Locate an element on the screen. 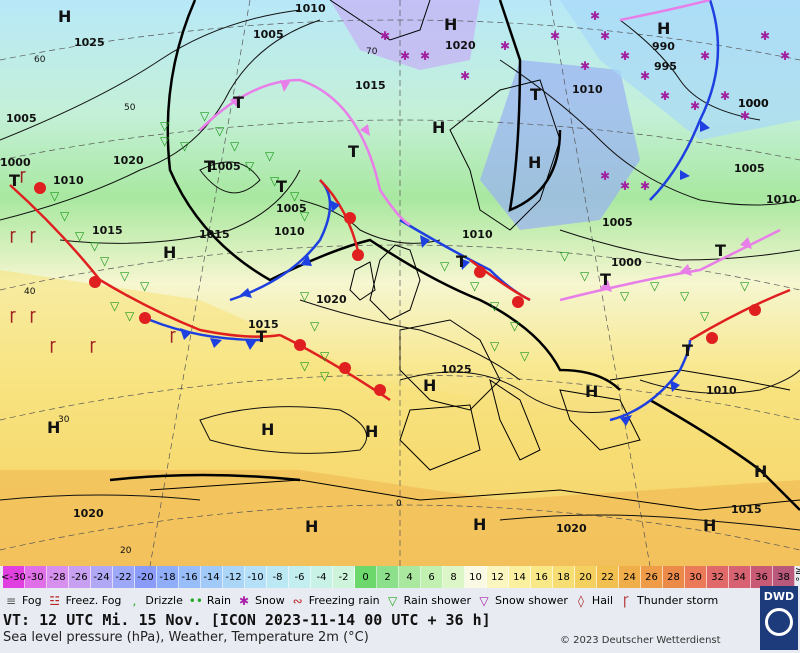 This screenshot has height=653, width=800. warm-front-atlantic is located at coordinates (145, 261).